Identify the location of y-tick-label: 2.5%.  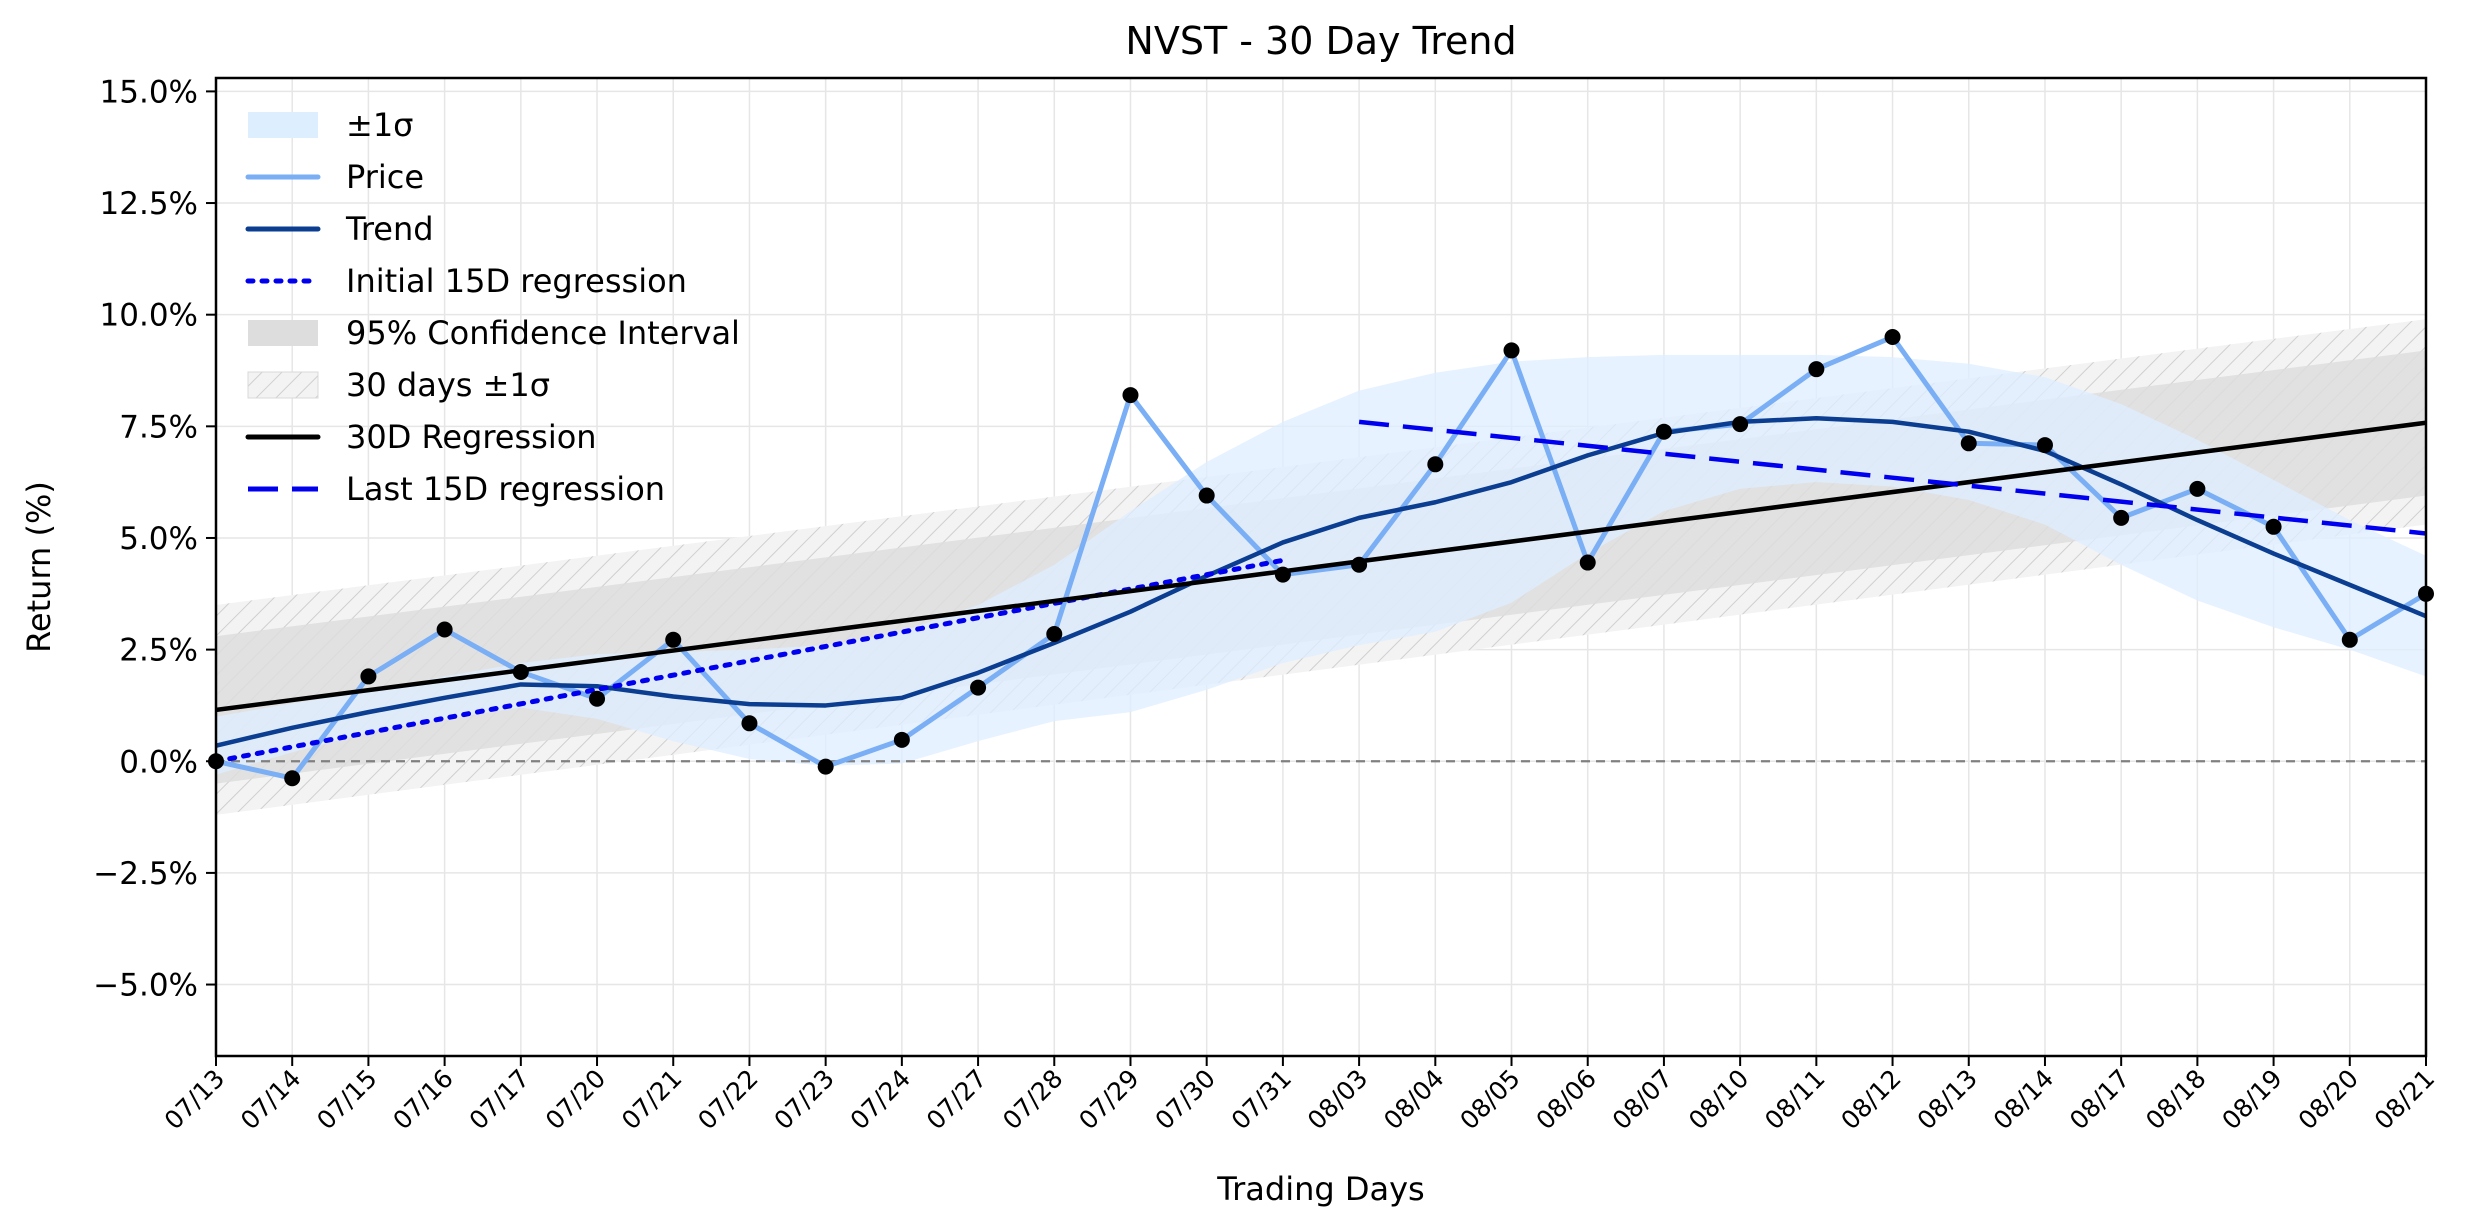
(158, 651).